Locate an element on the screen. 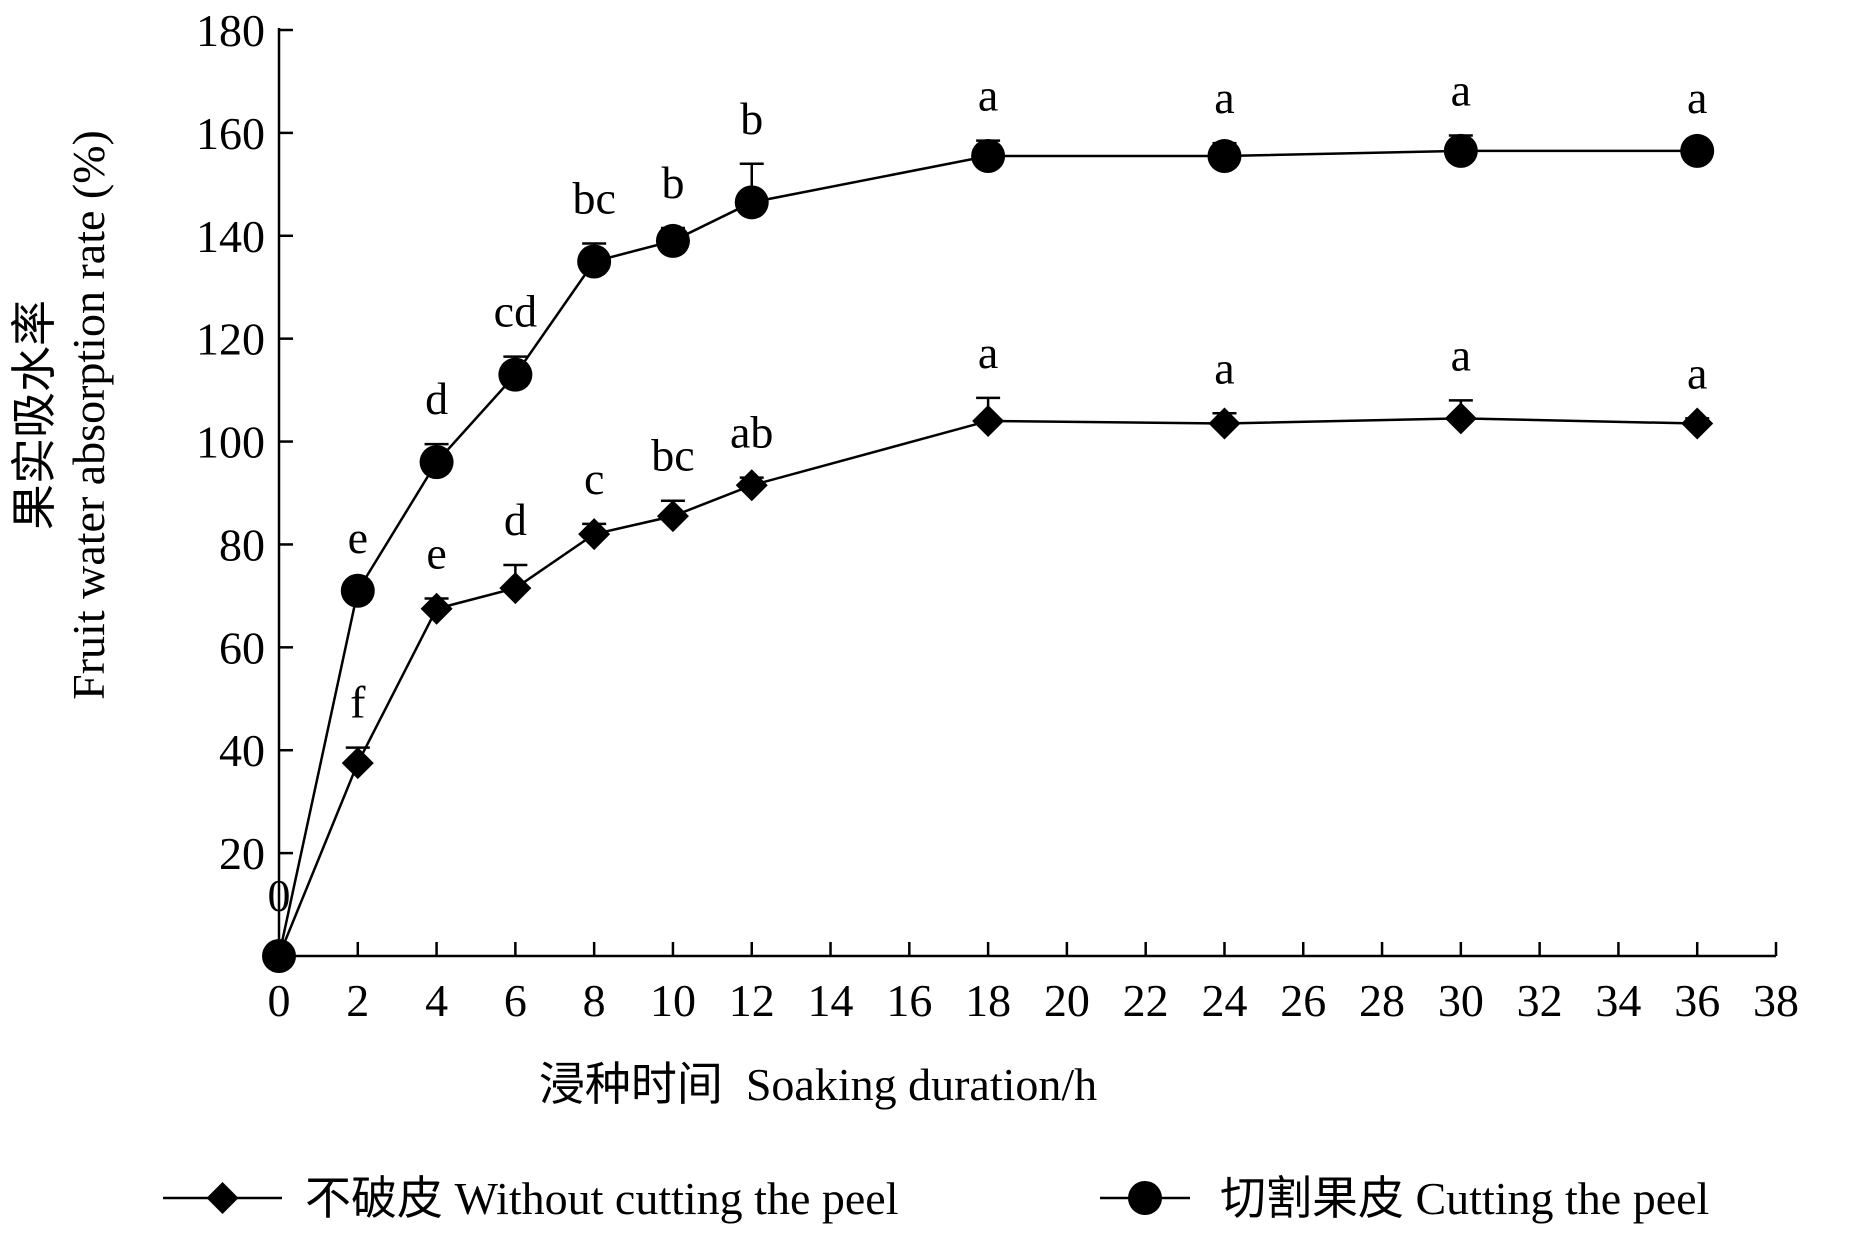 Image resolution: width=1860 pixels, height=1239 pixels. y-tick-label: 180 is located at coordinates (230, 30).